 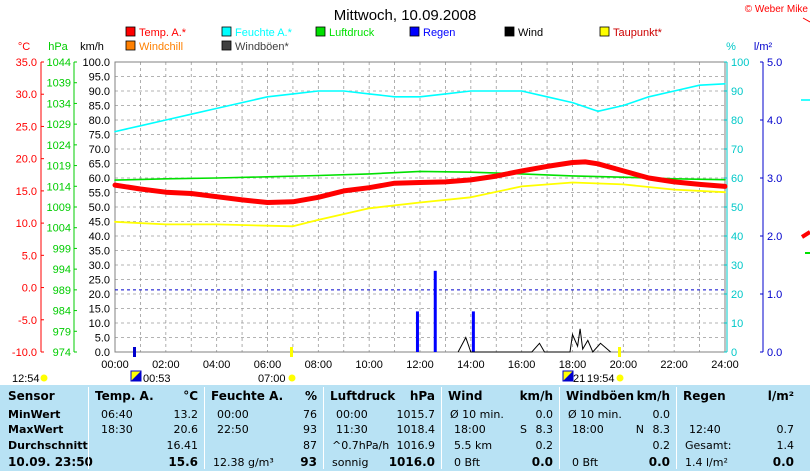 What do you see at coordinates (395, 47) in the screenshot?
I see `axis-unit-labels: °C hPa km/h% l/m²` at bounding box center [395, 47].